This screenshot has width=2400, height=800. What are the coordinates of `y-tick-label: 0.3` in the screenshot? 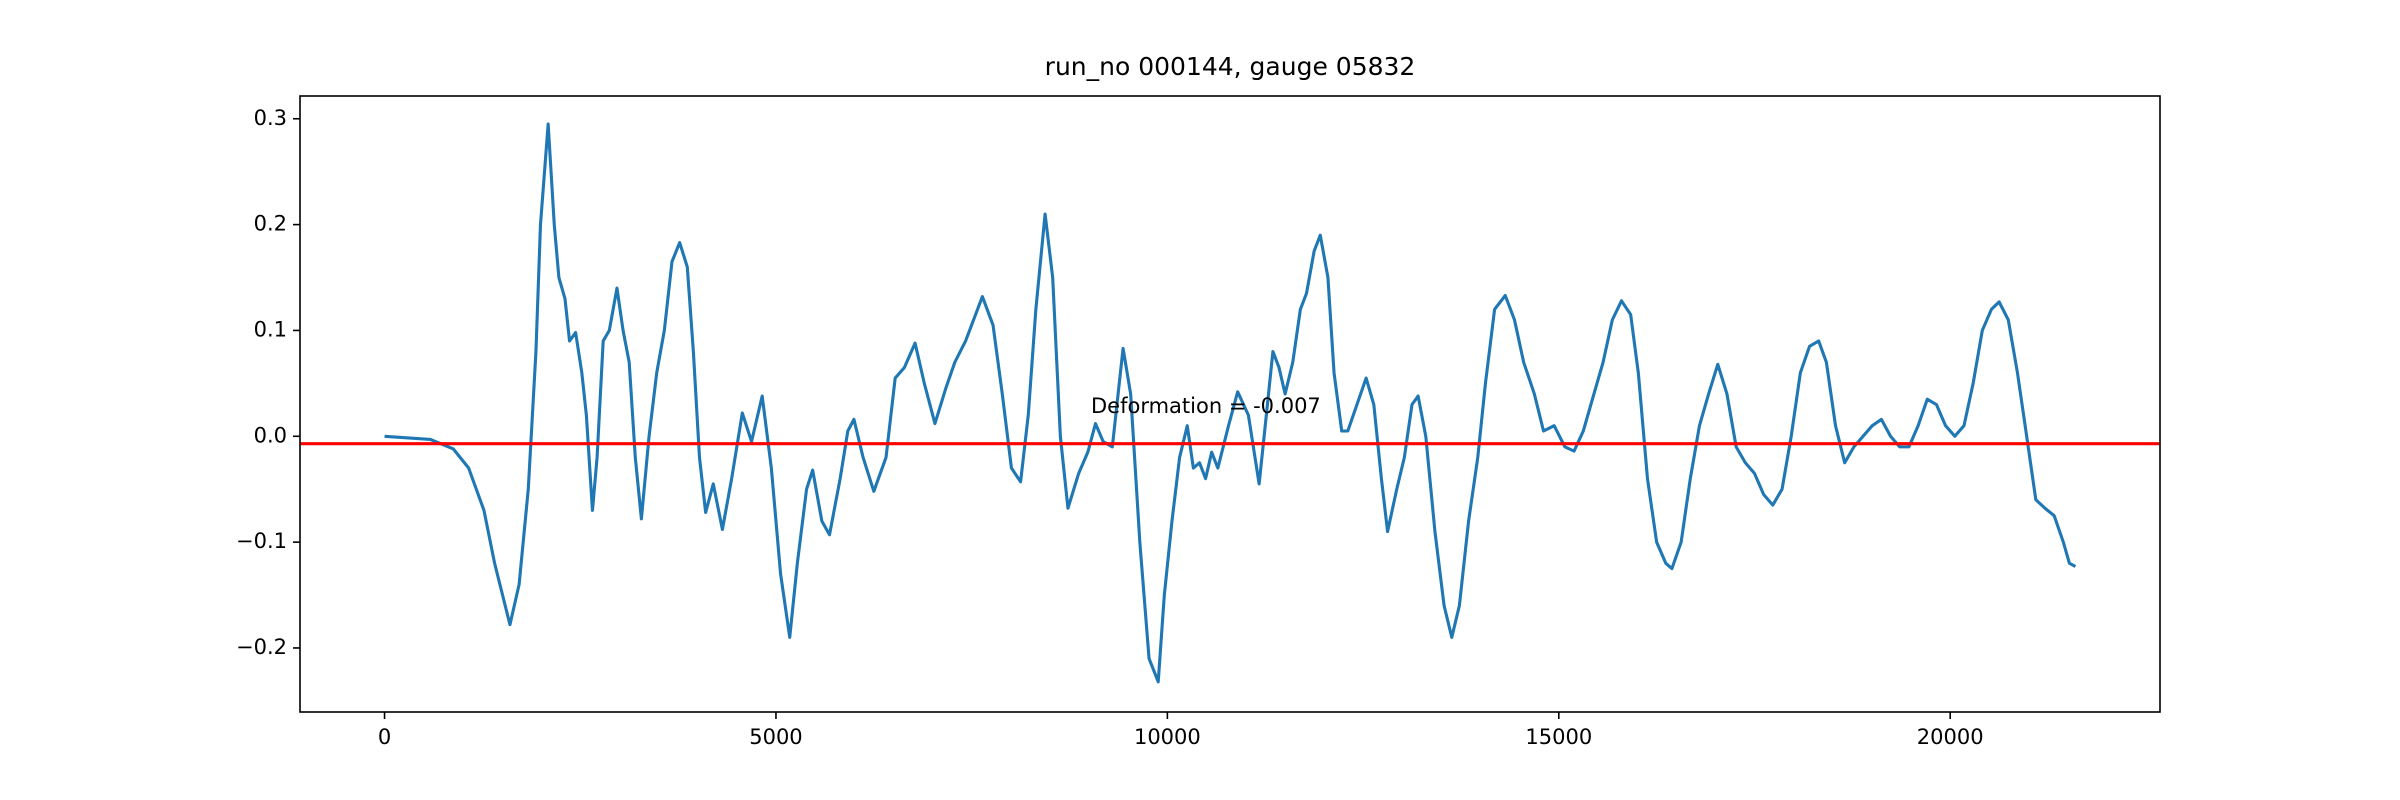 It's located at (270, 118).